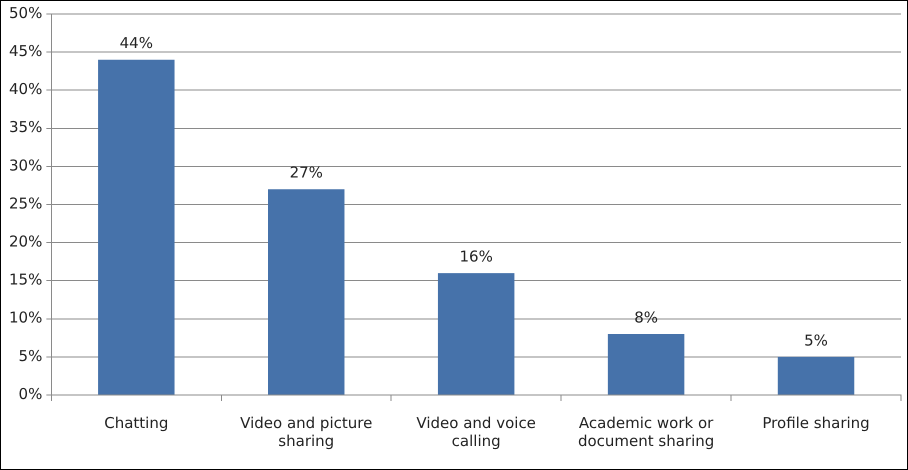 This screenshot has width=908, height=470. What do you see at coordinates (646, 432) in the screenshot?
I see `x-tick-label: Academic work or document sharing` at bounding box center [646, 432].